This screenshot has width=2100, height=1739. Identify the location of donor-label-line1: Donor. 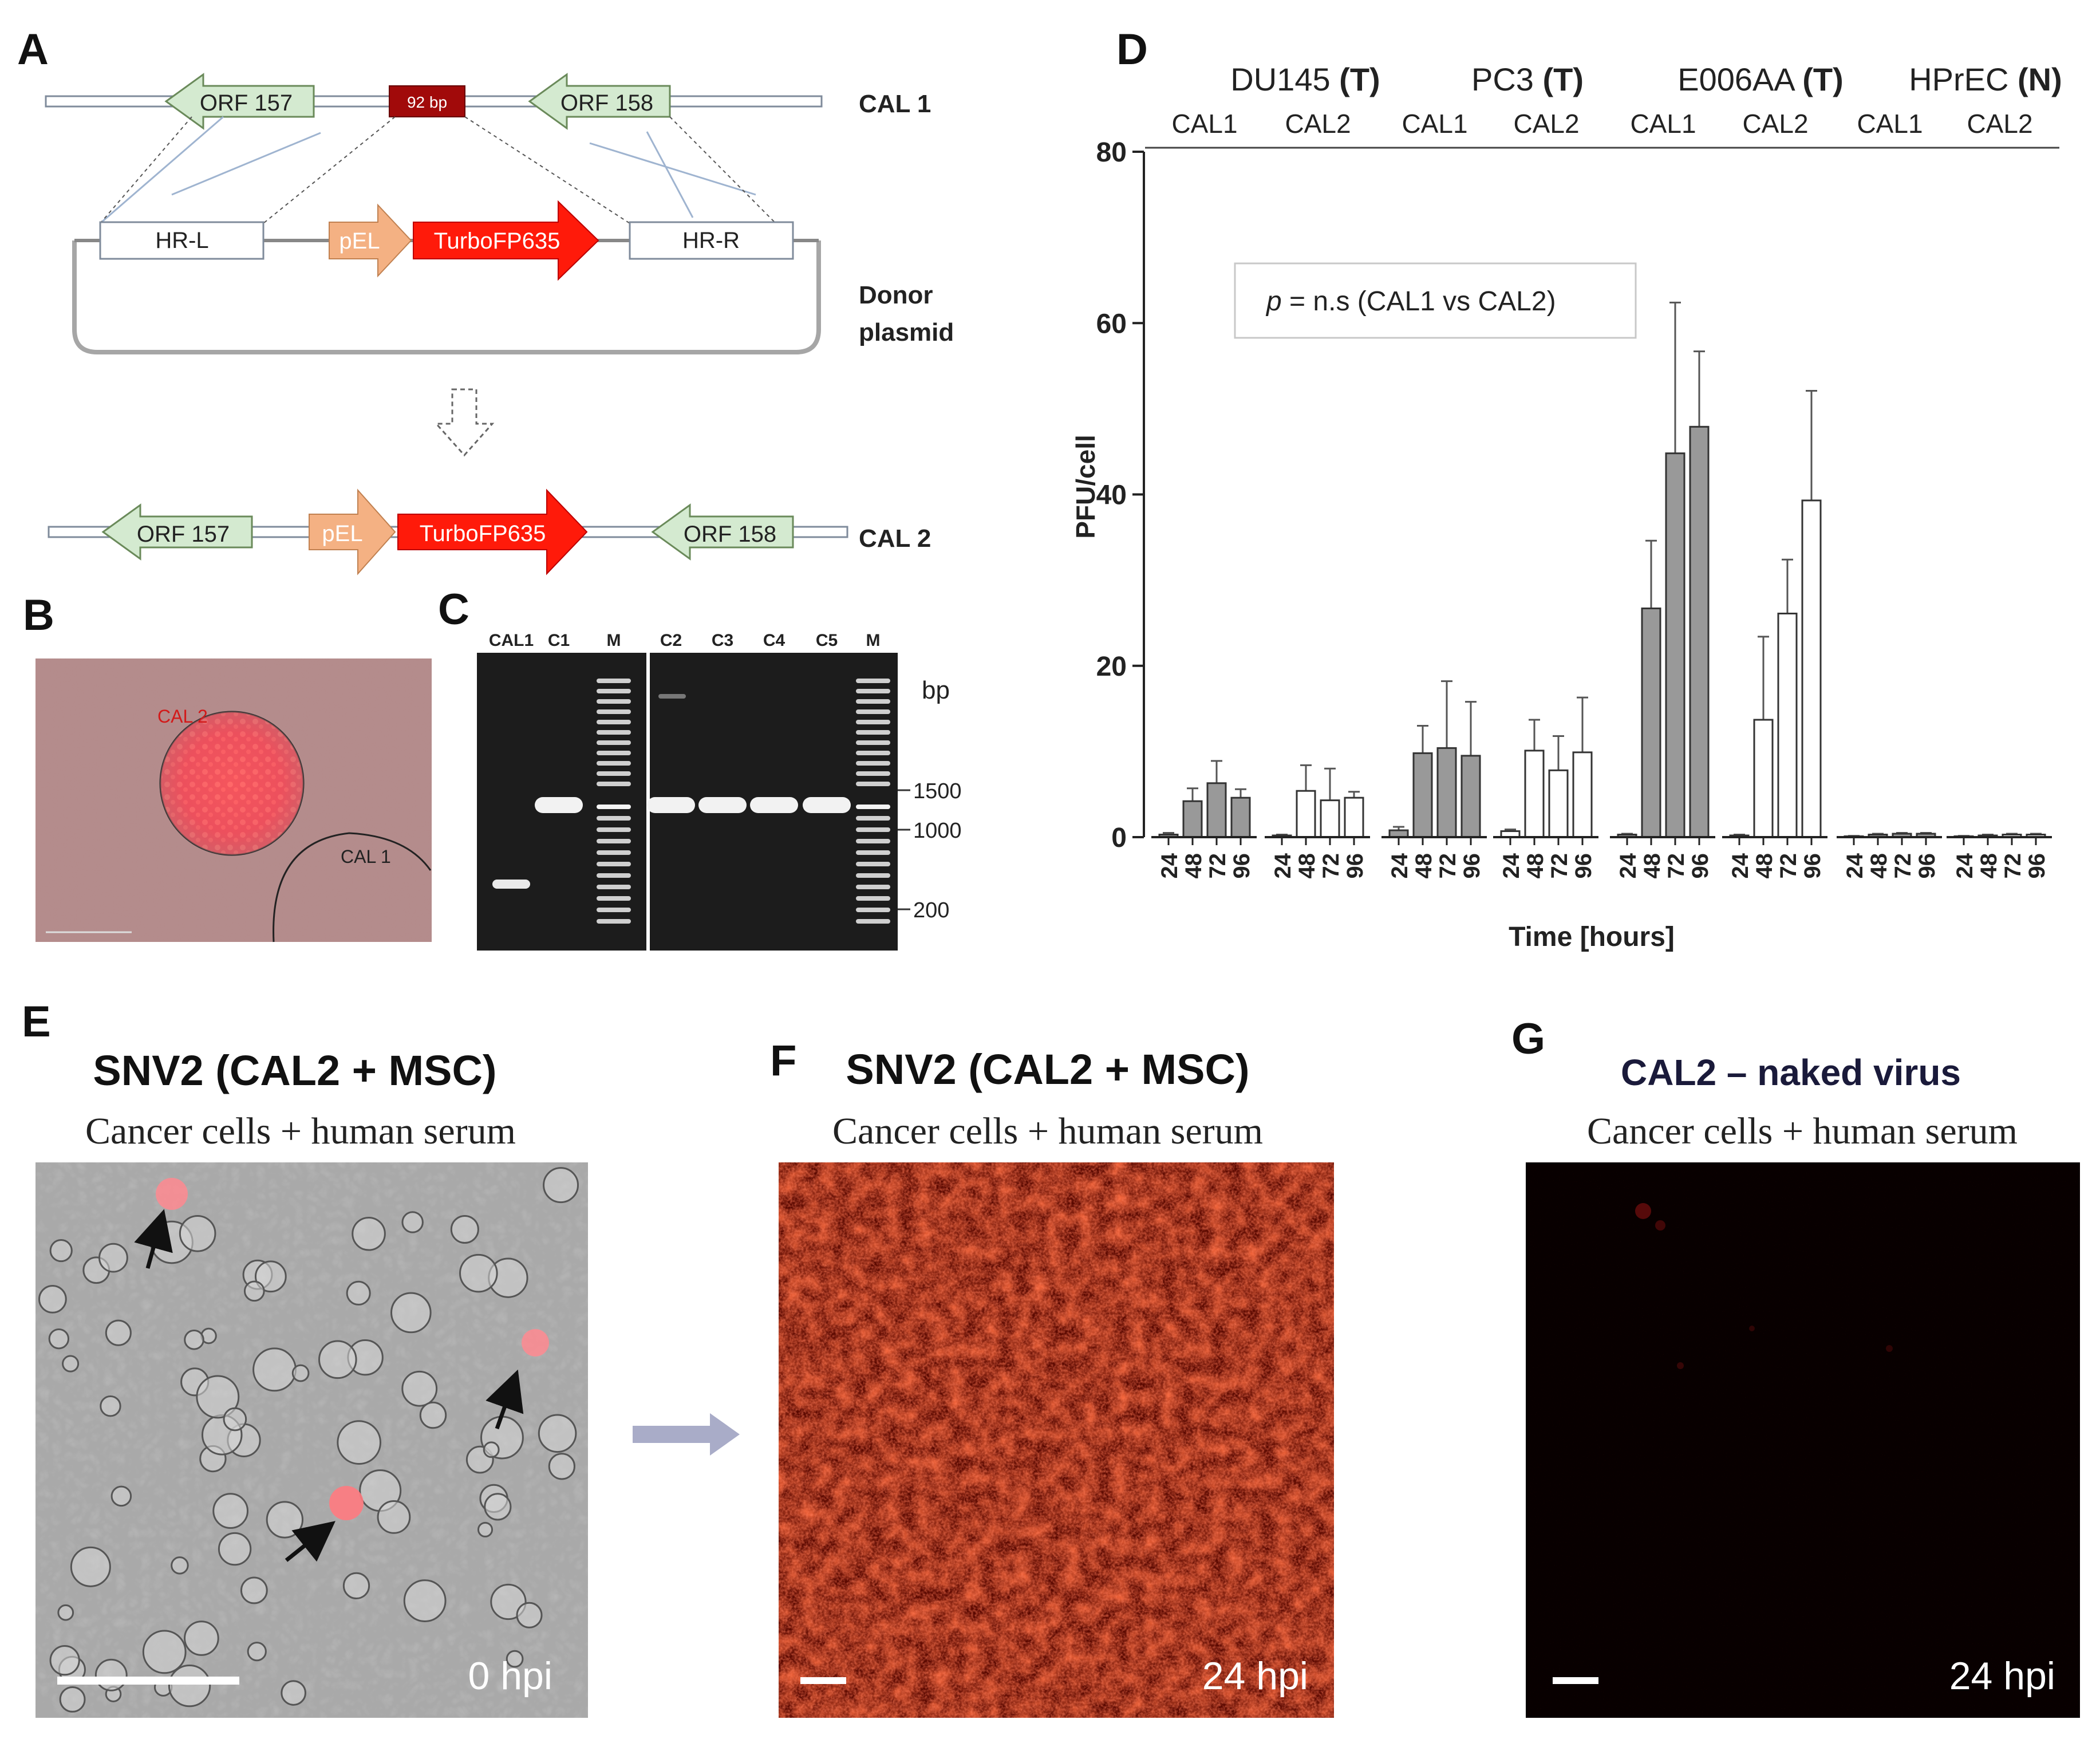
(896, 295).